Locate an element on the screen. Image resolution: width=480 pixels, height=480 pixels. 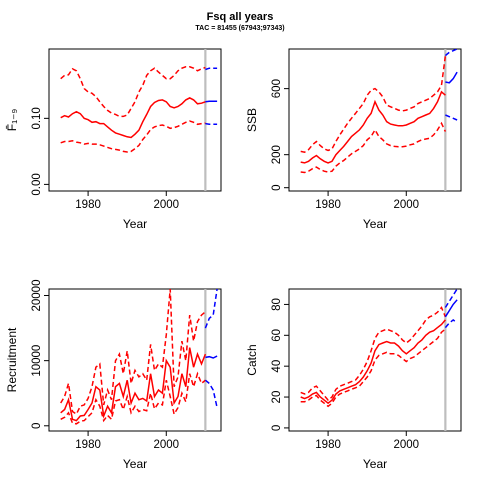
fbar-line-lower is located at coordinates (133, 136).